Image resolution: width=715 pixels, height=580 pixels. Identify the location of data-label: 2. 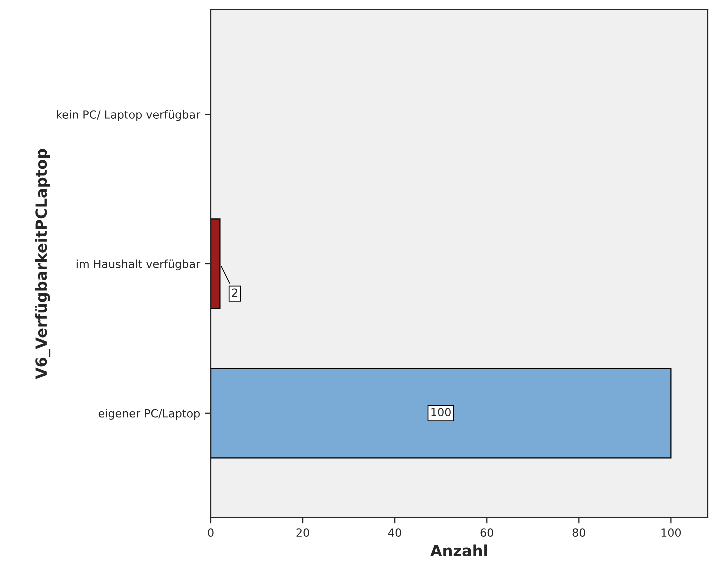
(235, 292).